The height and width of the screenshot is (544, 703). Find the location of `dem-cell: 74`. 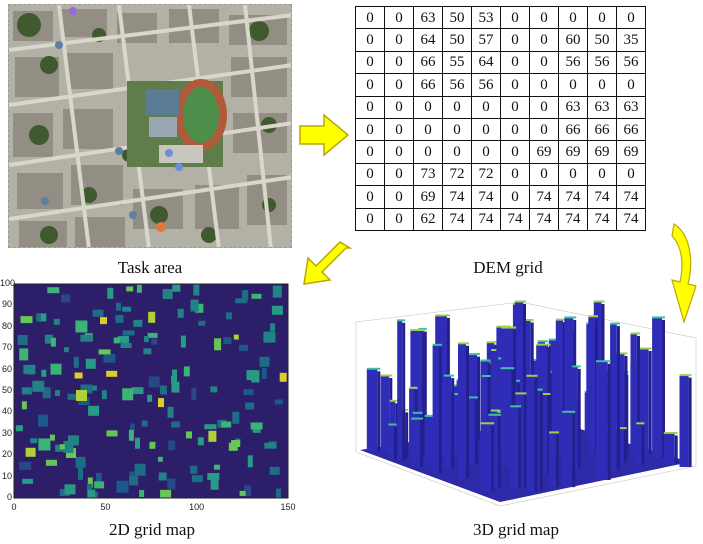

dem-cell: 74 is located at coordinates (544, 219).